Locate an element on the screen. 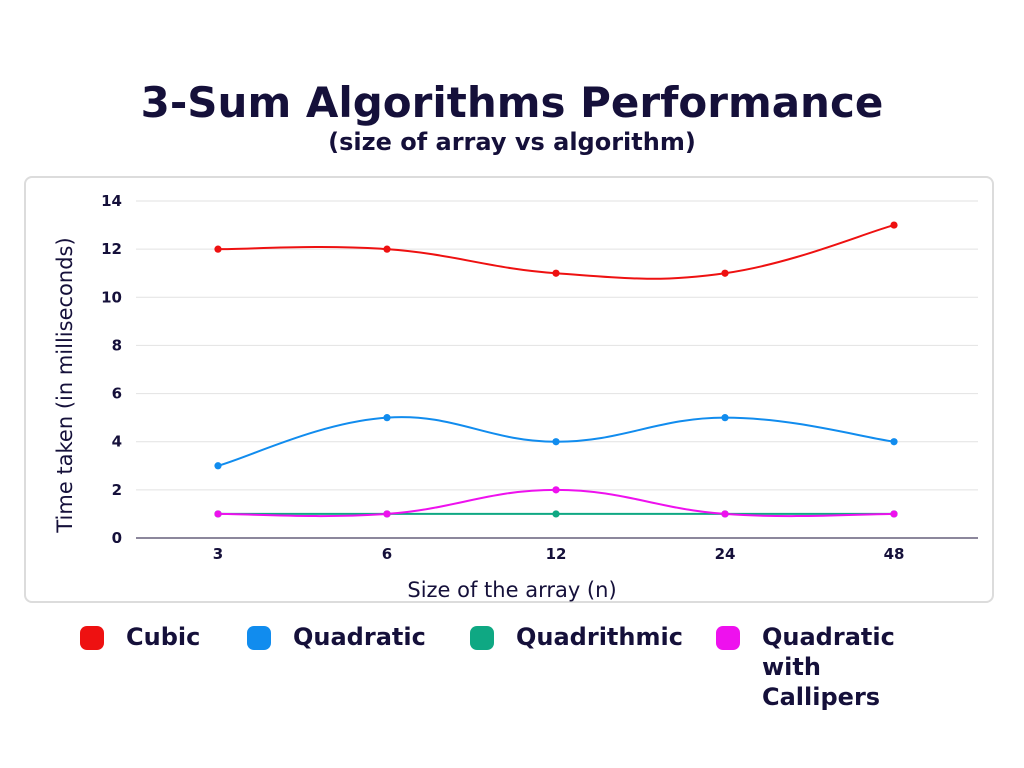 The image size is (1024, 768). legend-item: Quadratic with Callipers is located at coordinates (814, 667).